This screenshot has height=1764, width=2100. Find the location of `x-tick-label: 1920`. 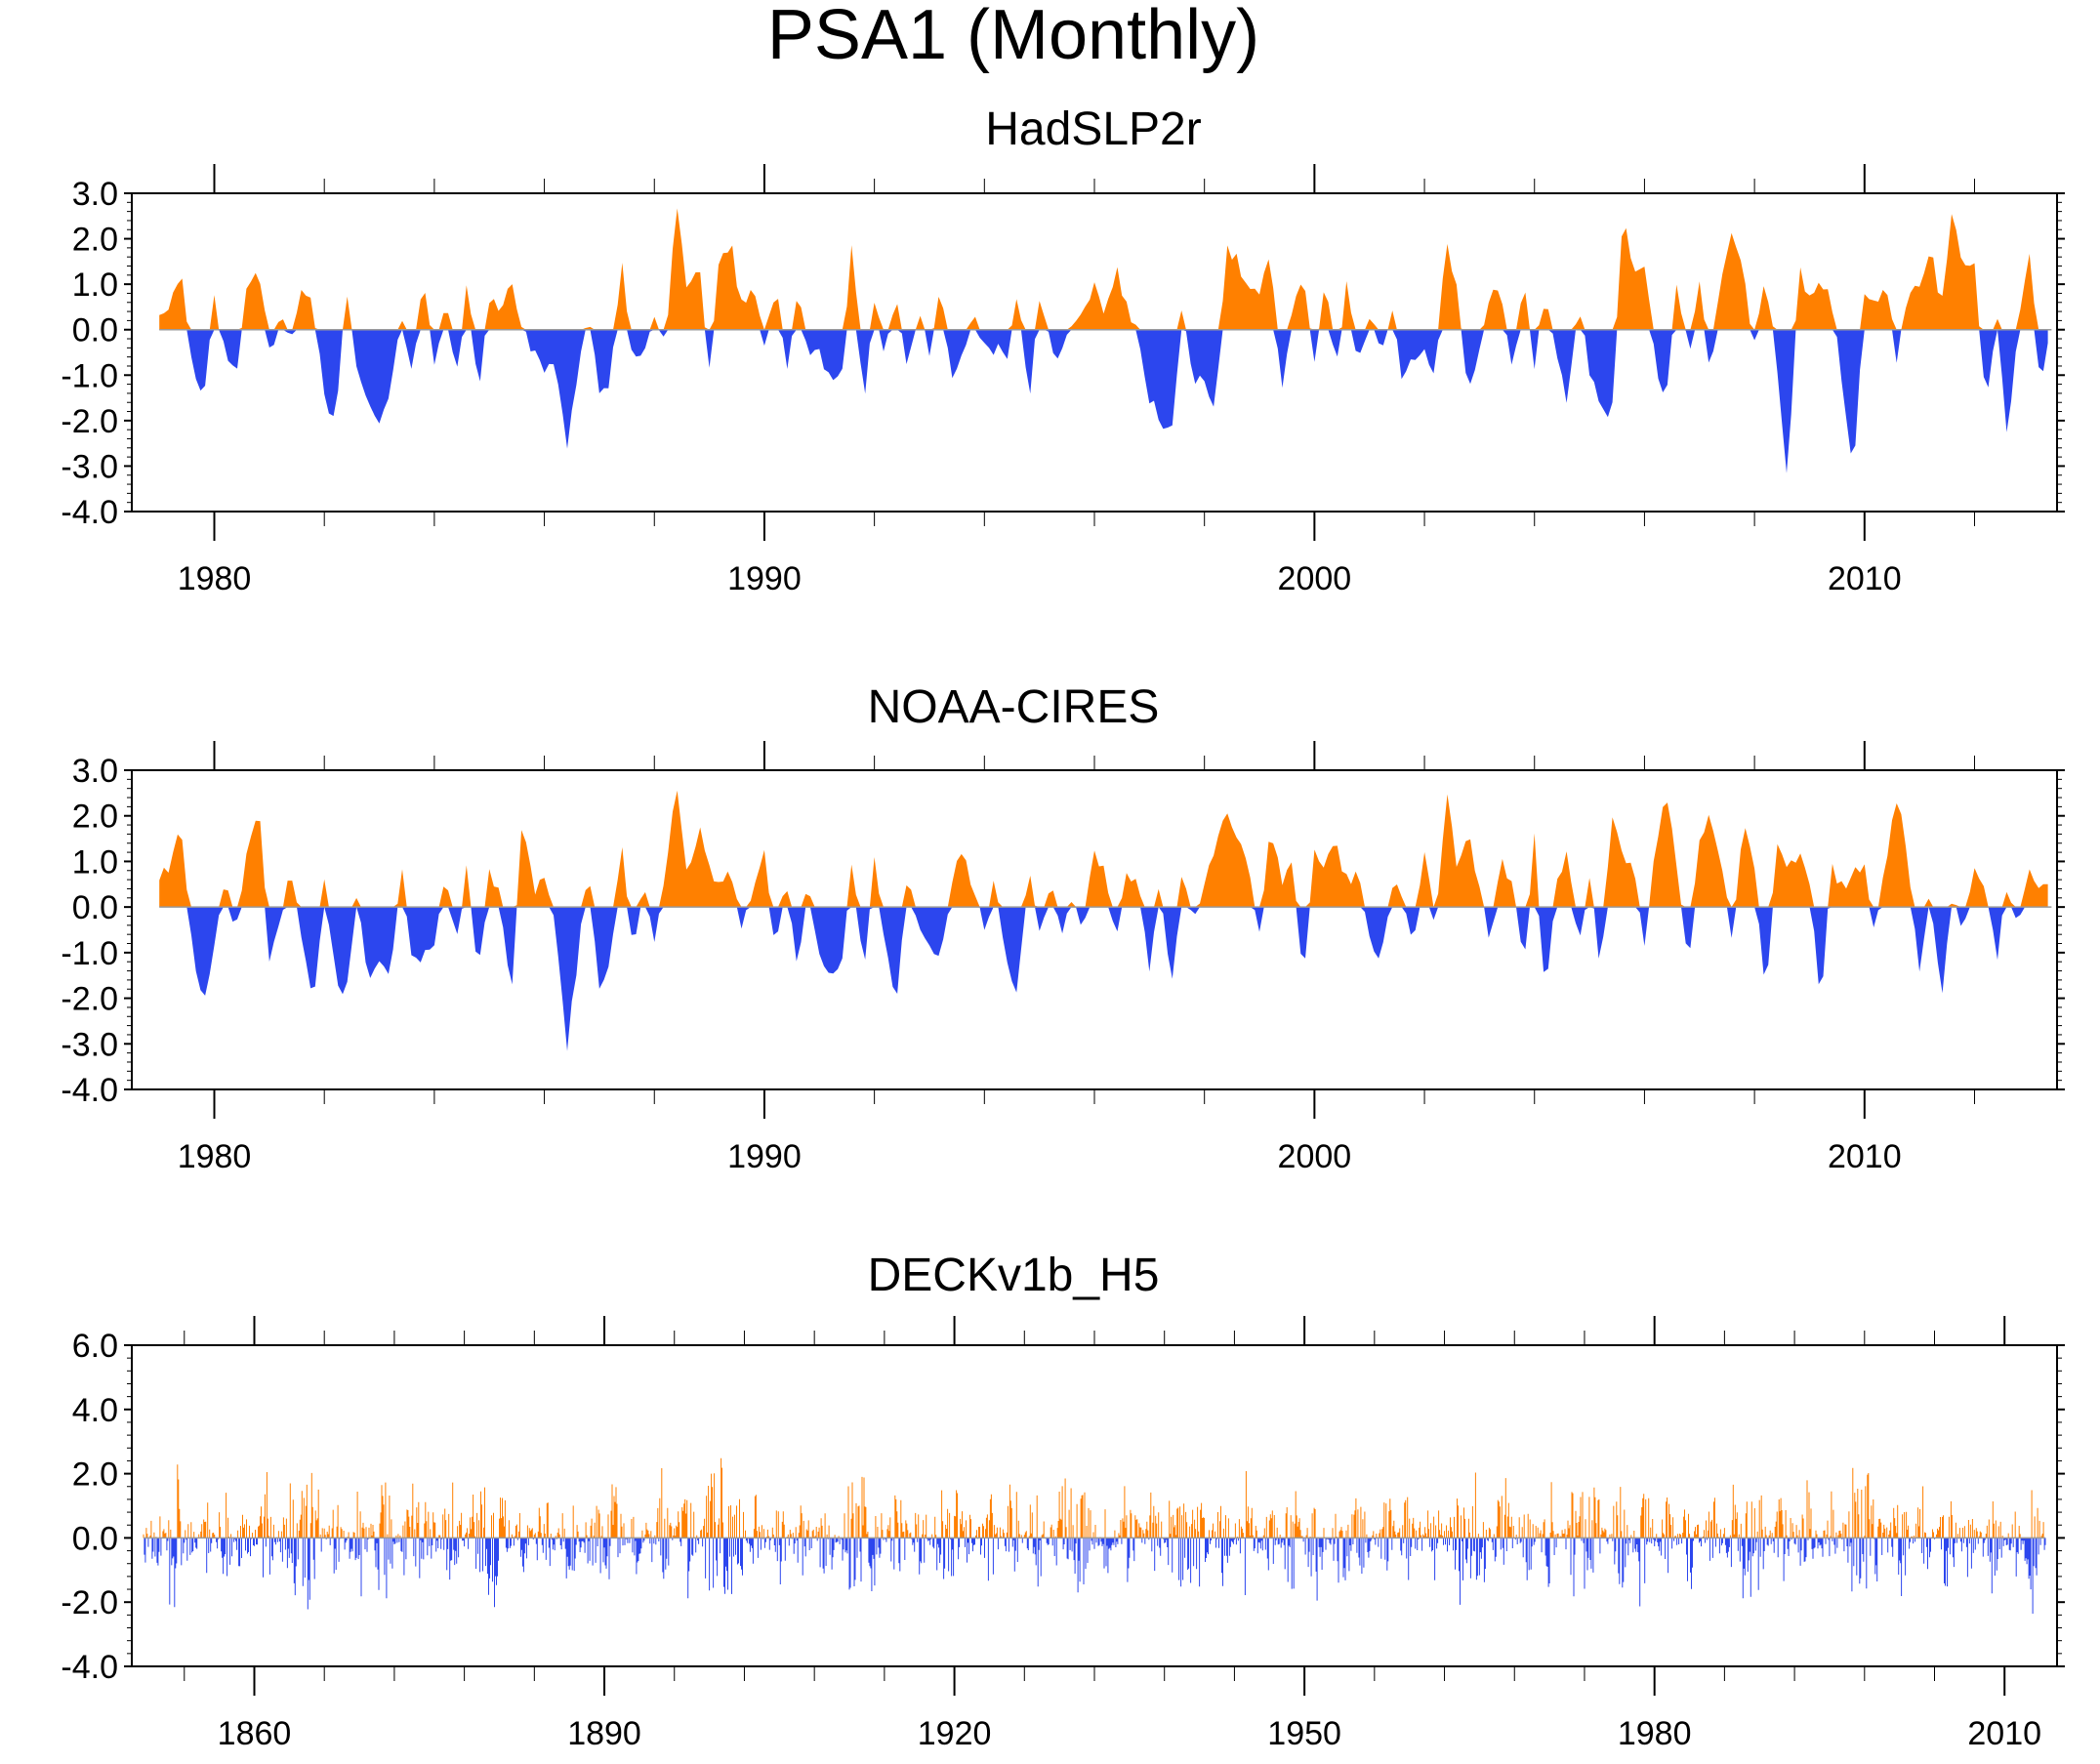

x-tick-label: 1920 is located at coordinates (955, 1733).